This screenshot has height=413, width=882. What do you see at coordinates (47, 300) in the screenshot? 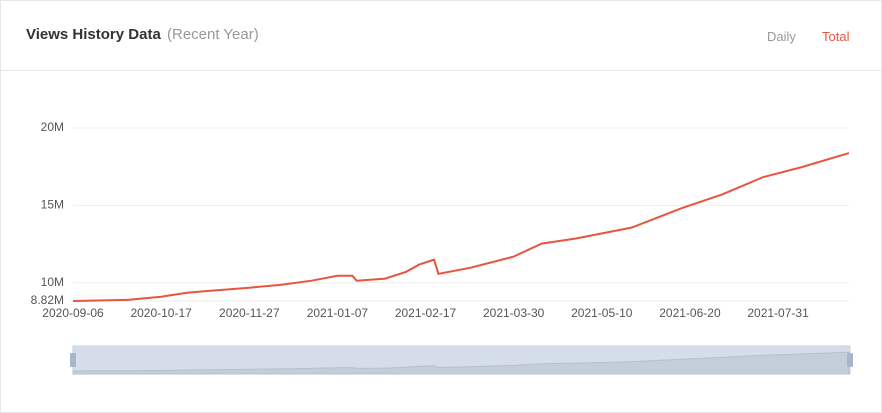
I see `y-tick-label: 8.82M` at bounding box center [47, 300].